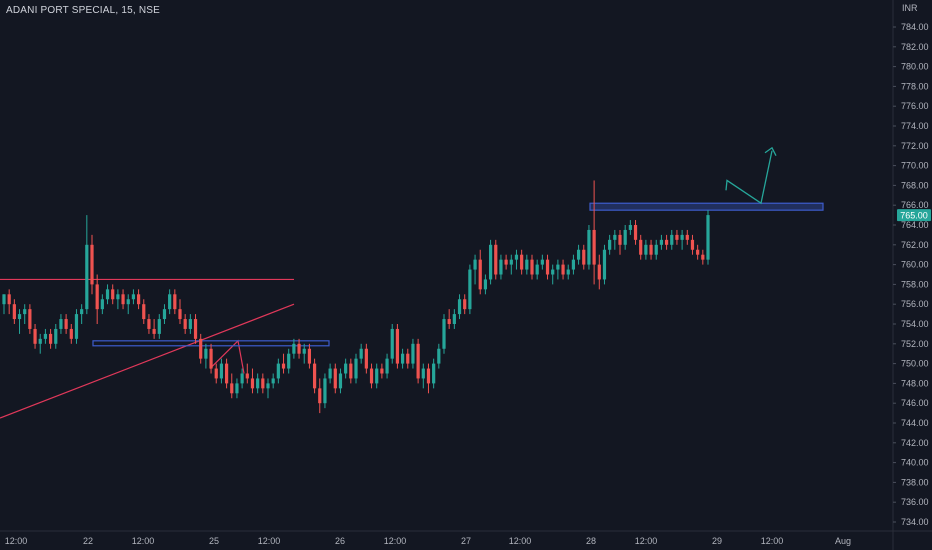 The height and width of the screenshot is (550, 932). What do you see at coordinates (915, 27) in the screenshot?
I see `y-tick-label: 784.00` at bounding box center [915, 27].